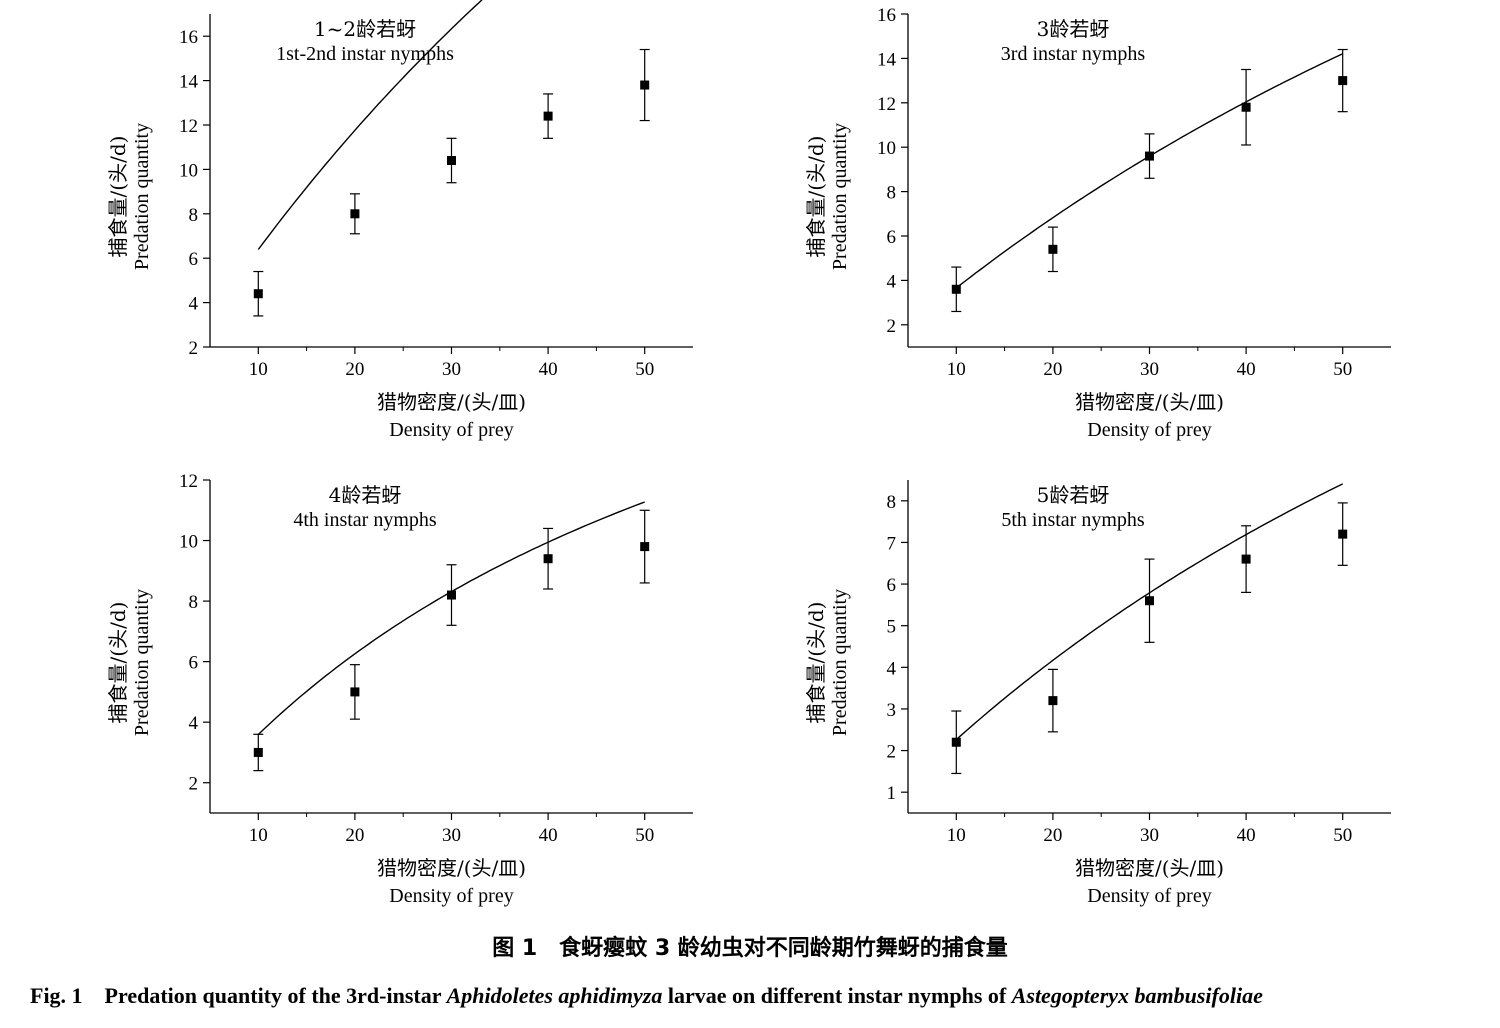  What do you see at coordinates (365, 495) in the screenshot?
I see `panel-title: 4龄若蚜` at bounding box center [365, 495].